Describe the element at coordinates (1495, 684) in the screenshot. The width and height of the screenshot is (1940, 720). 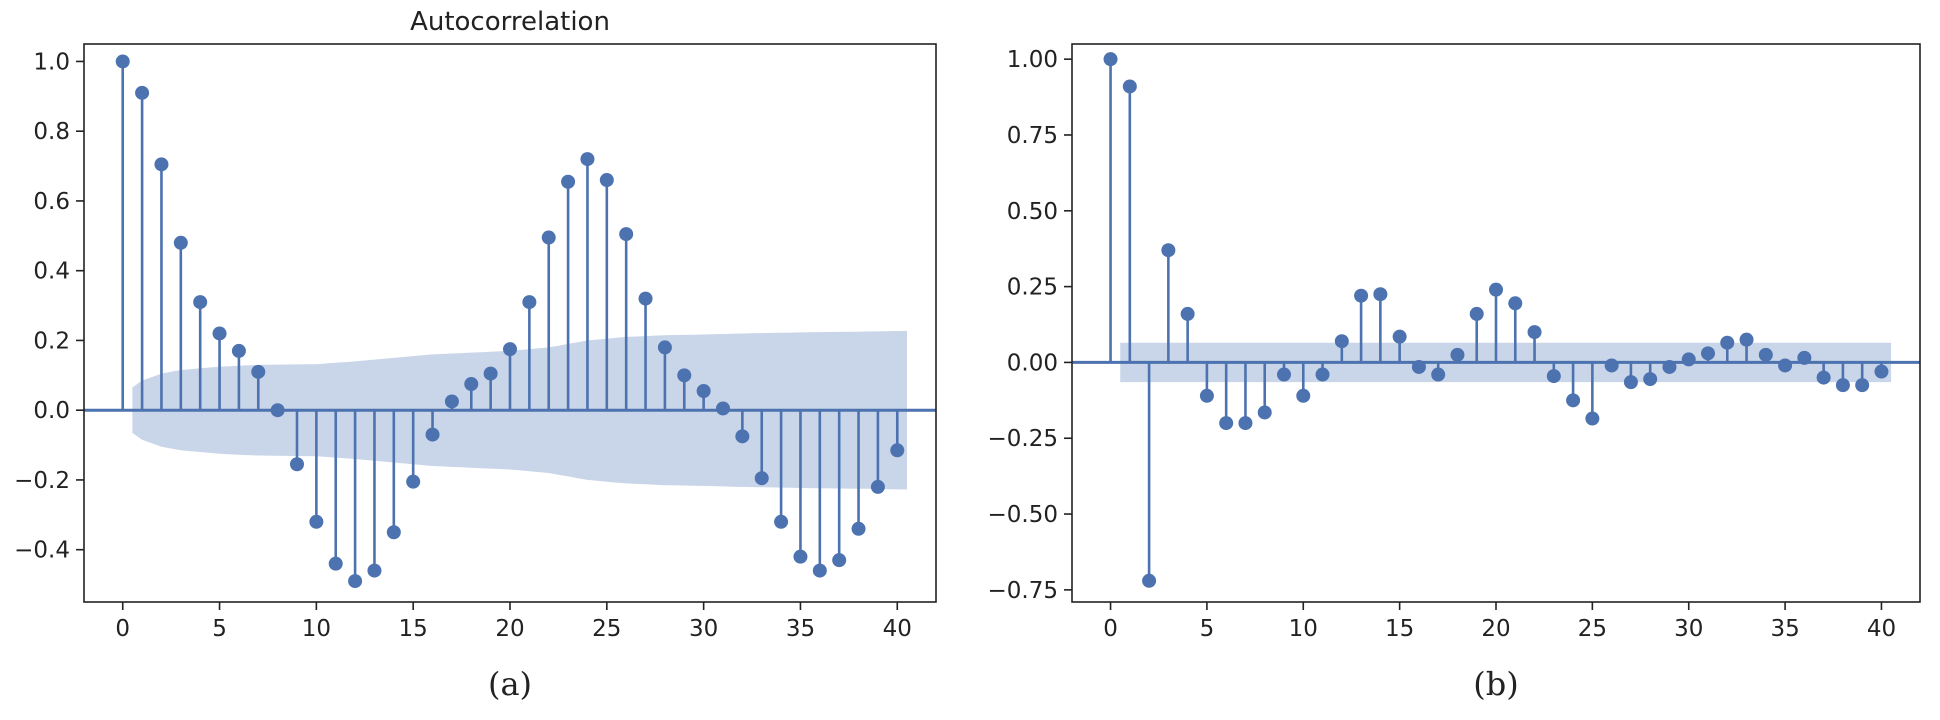
I see `panel-caption: (b)` at that location.